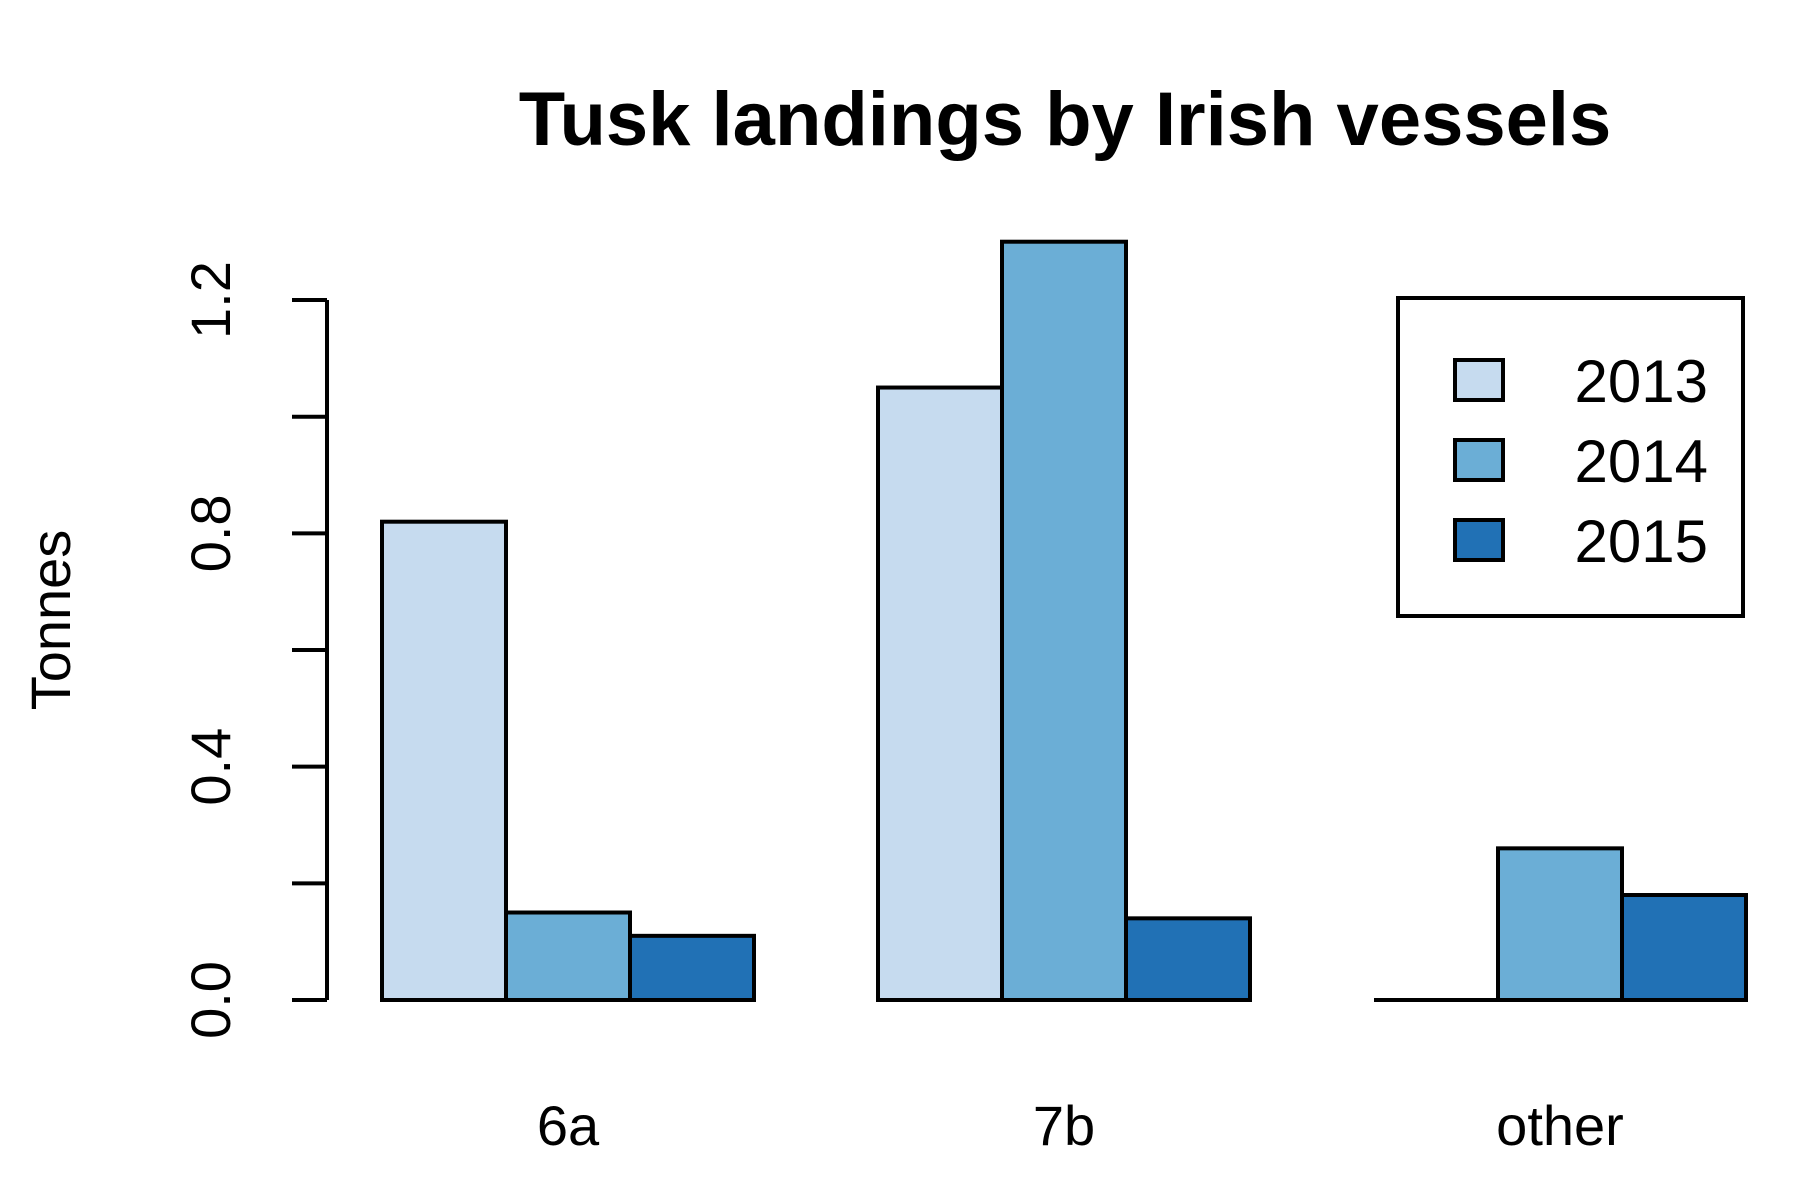  I want to click on legend-swatch-2014, so click(1479, 460).